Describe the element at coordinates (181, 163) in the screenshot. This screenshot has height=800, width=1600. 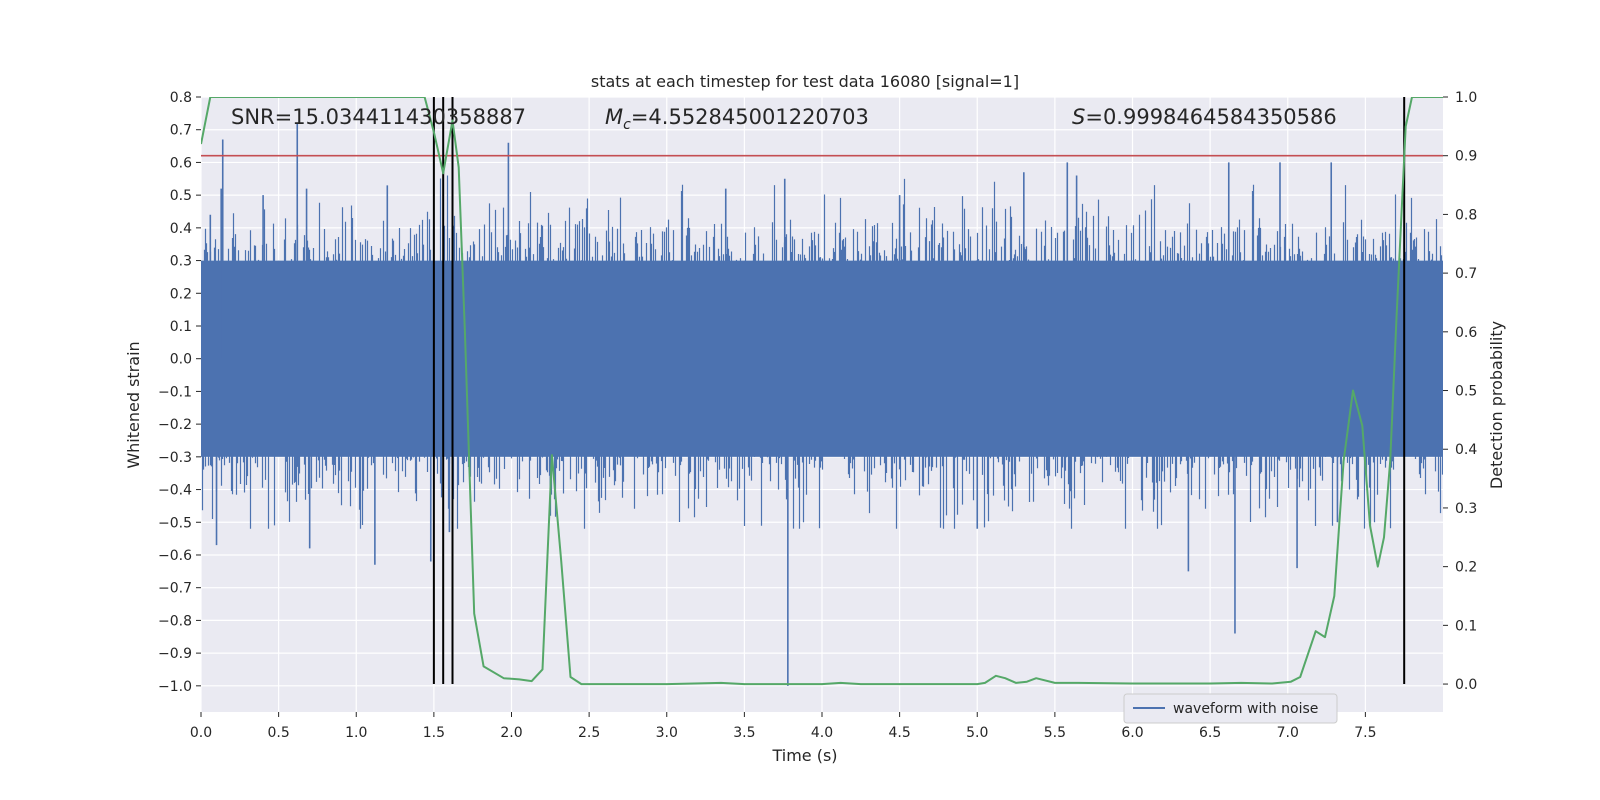
I see `y-tick-label: 0.6` at that location.